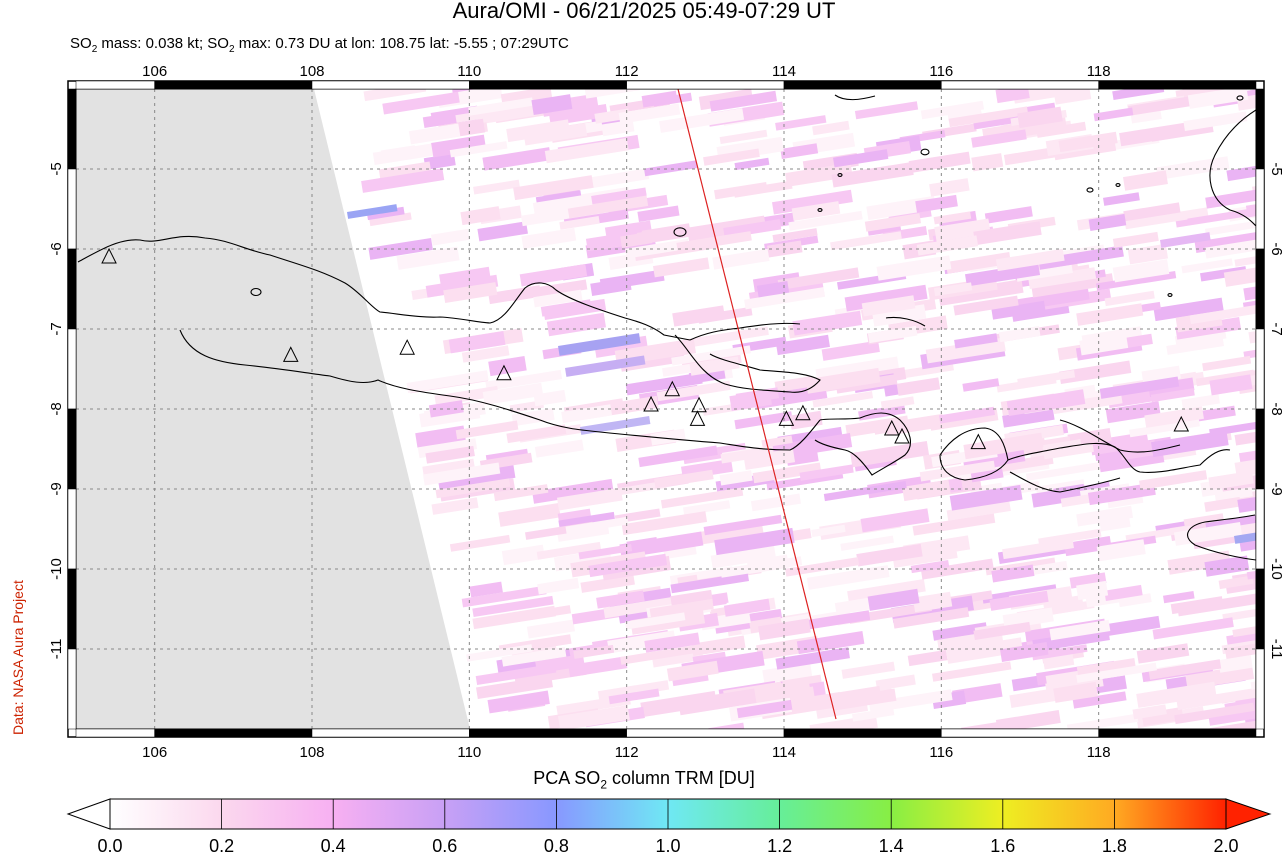  What do you see at coordinates (603, 784) in the screenshot?
I see `colorbar-label-sub: 2` at bounding box center [603, 784].